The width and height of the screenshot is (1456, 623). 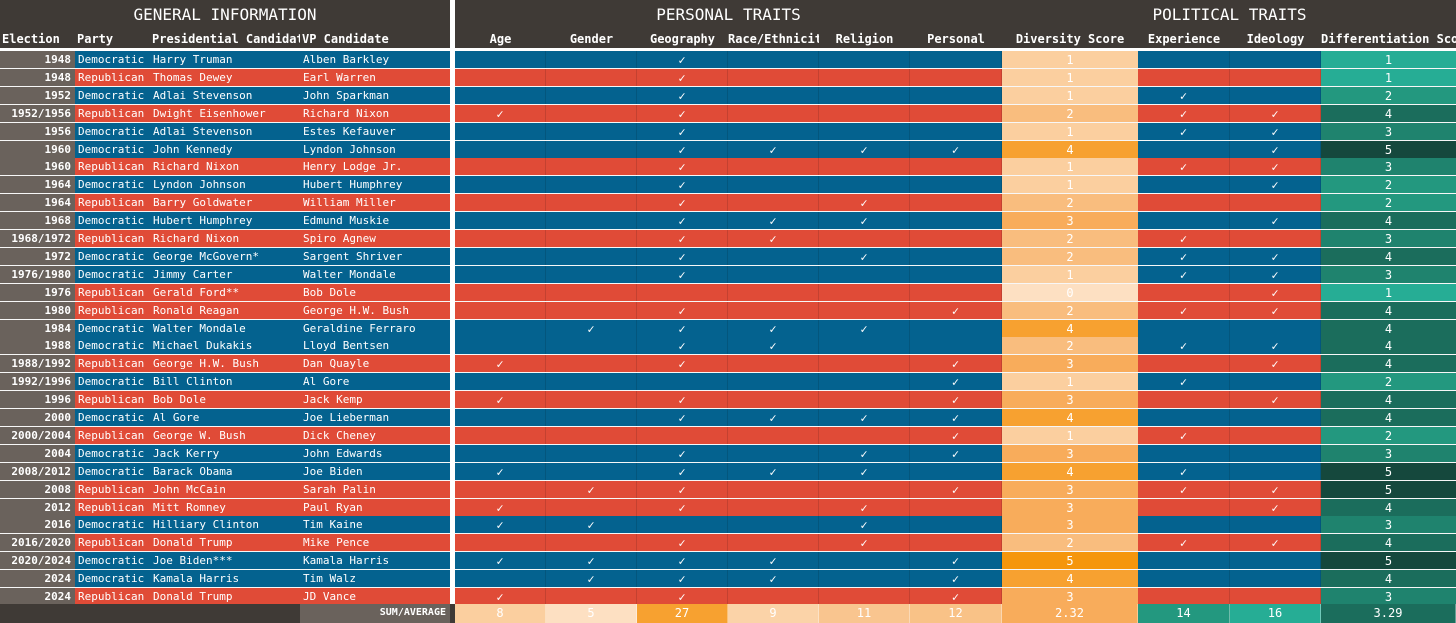 I want to click on vp-candidate-cell: Dick Cheney, so click(x=377, y=435).